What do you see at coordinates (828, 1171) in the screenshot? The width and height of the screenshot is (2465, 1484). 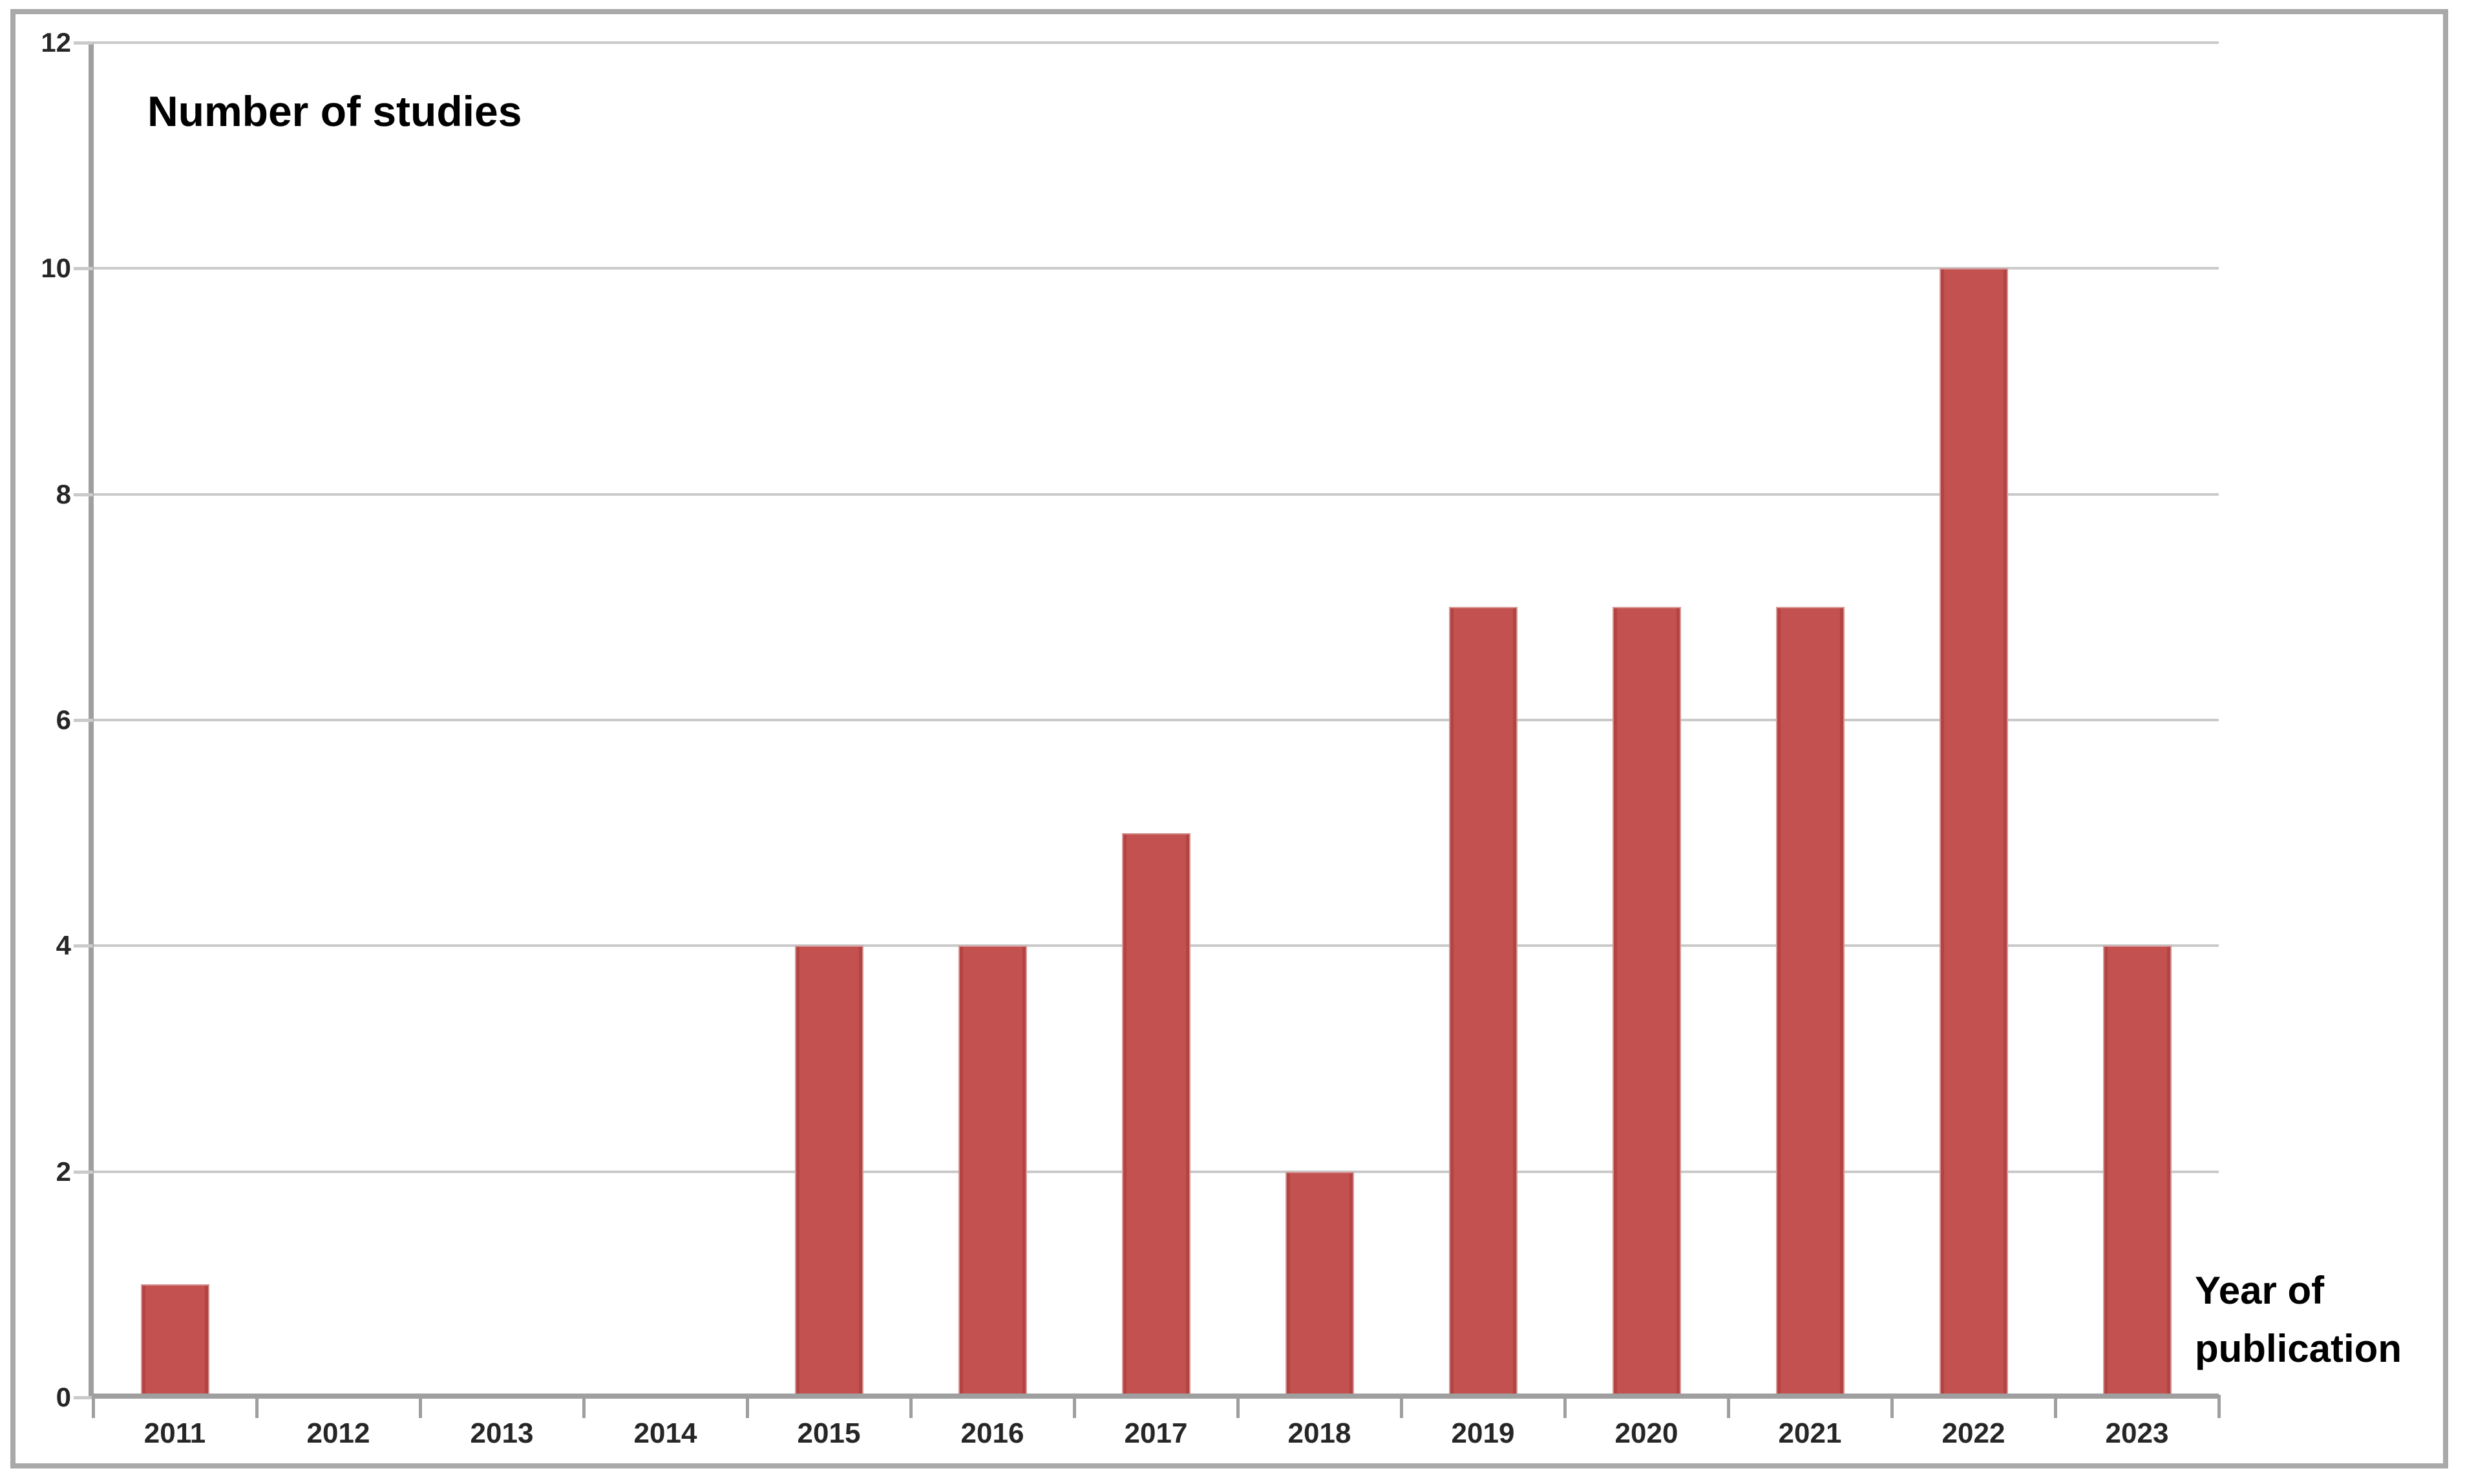 I see `bar-2015` at bounding box center [828, 1171].